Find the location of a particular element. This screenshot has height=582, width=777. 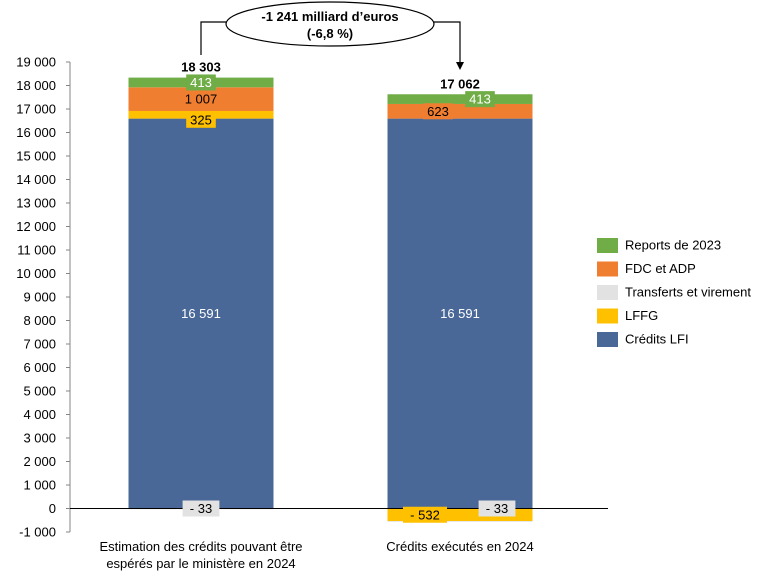

legend-label: FDC et ADP is located at coordinates (660, 268).